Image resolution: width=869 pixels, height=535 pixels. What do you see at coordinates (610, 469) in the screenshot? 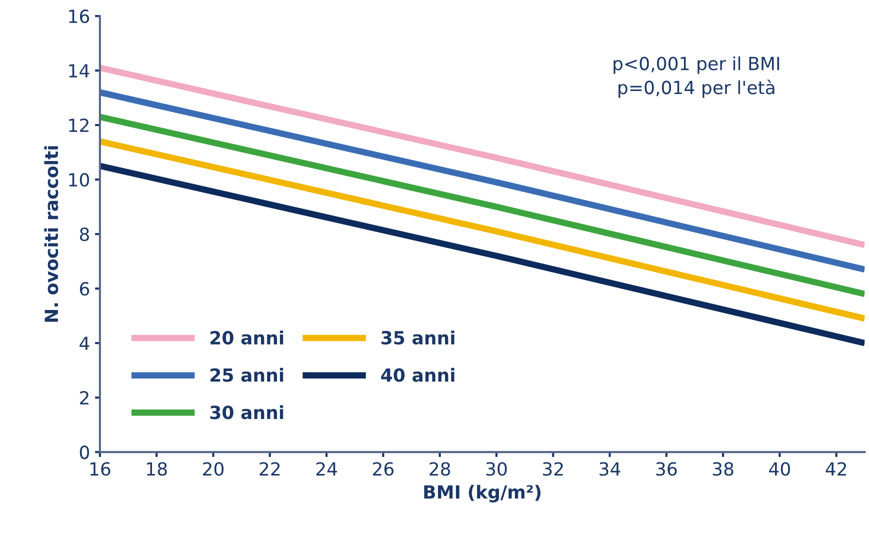
I see `x-tick-label: 34` at bounding box center [610, 469].